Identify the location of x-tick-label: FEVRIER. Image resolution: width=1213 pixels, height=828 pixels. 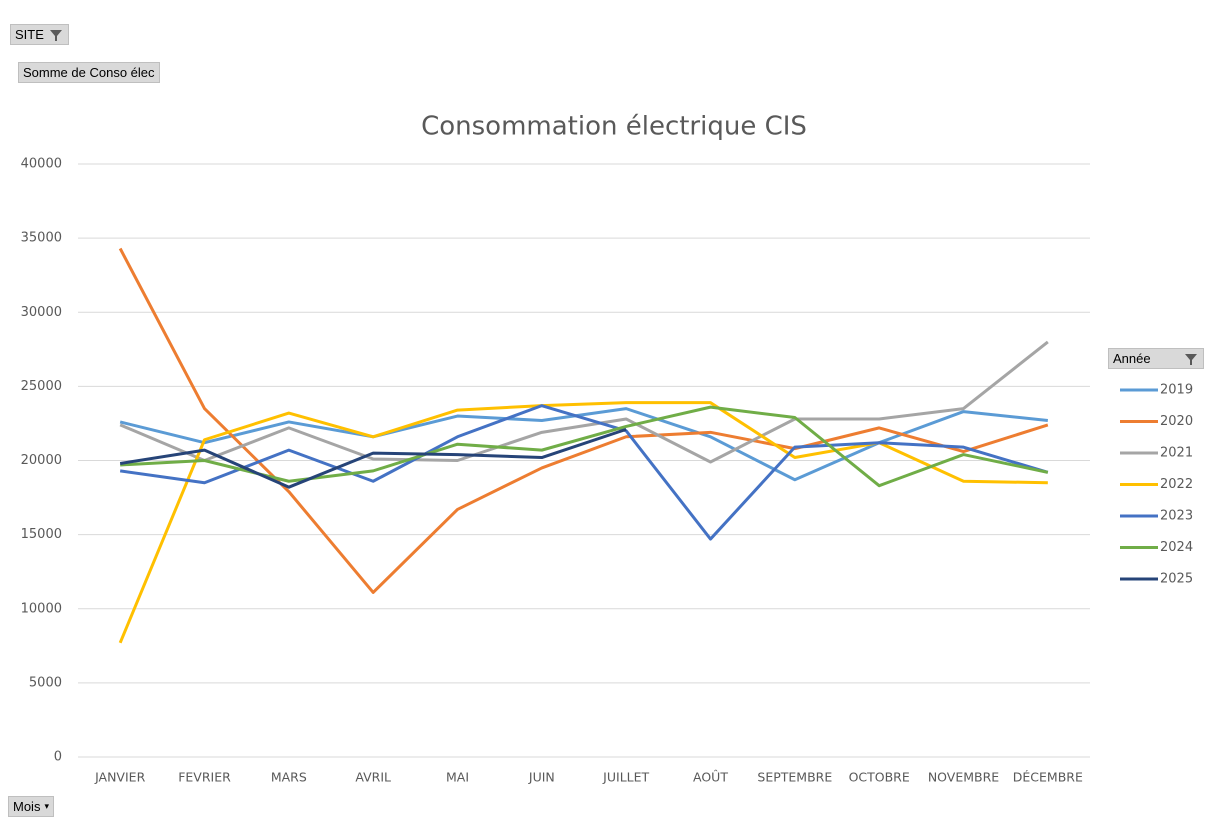
(204, 777).